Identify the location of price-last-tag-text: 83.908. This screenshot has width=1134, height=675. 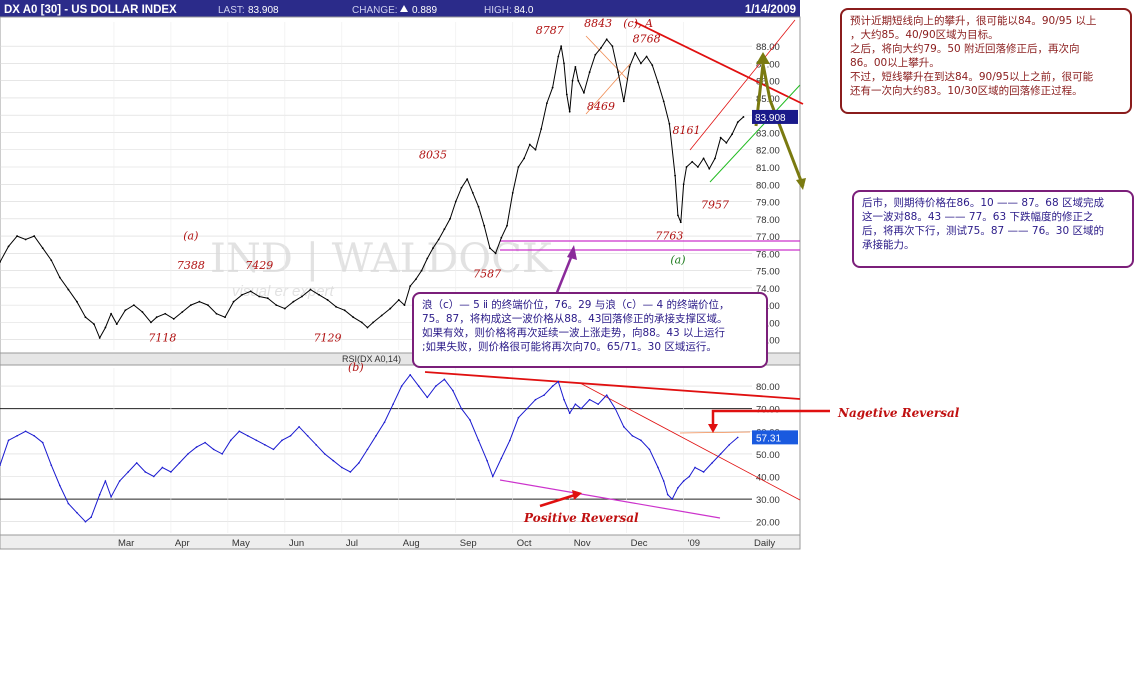
(770, 118).